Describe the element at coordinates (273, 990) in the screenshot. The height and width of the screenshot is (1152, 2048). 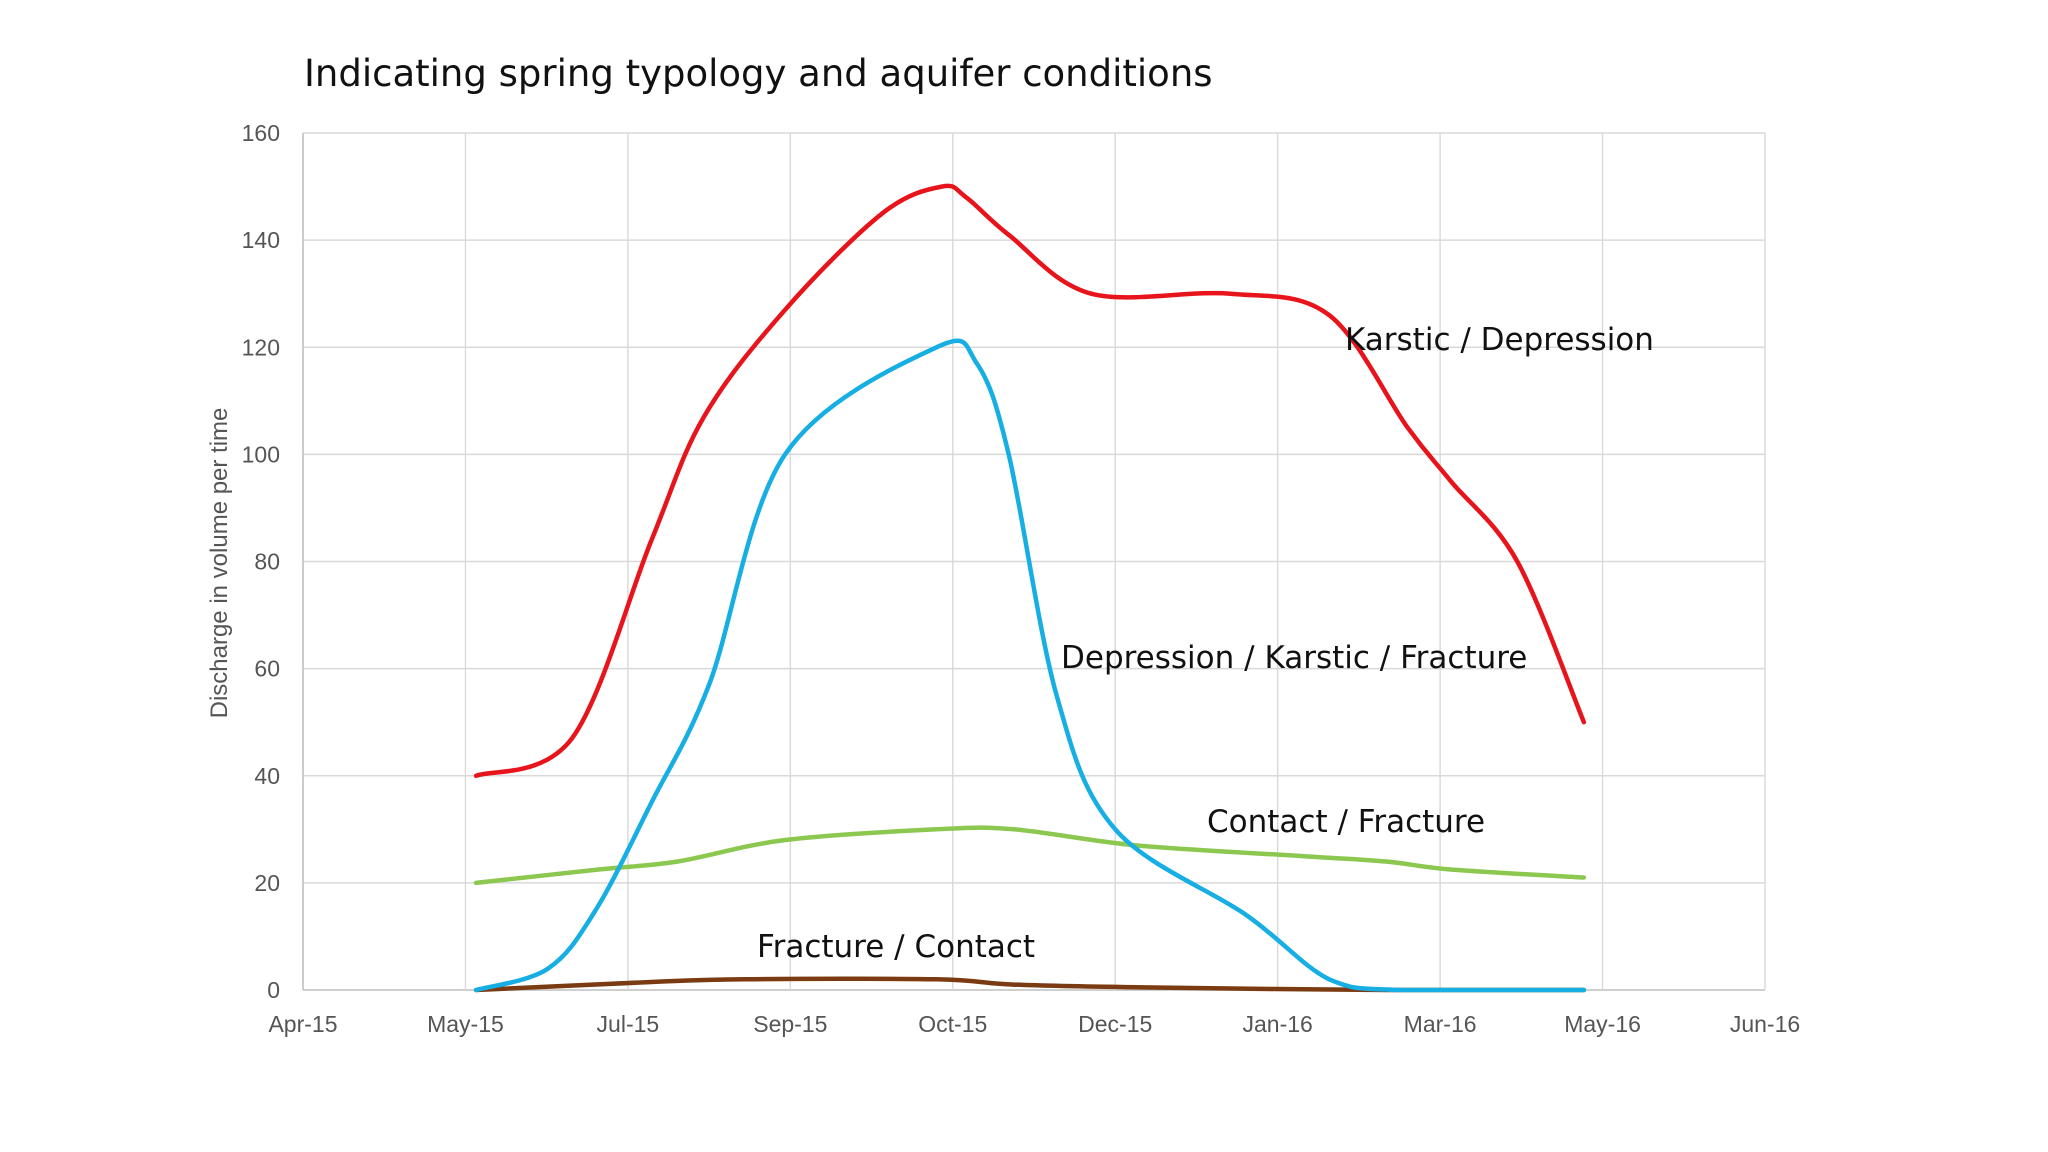
I see `y-tick-label: 0` at that location.